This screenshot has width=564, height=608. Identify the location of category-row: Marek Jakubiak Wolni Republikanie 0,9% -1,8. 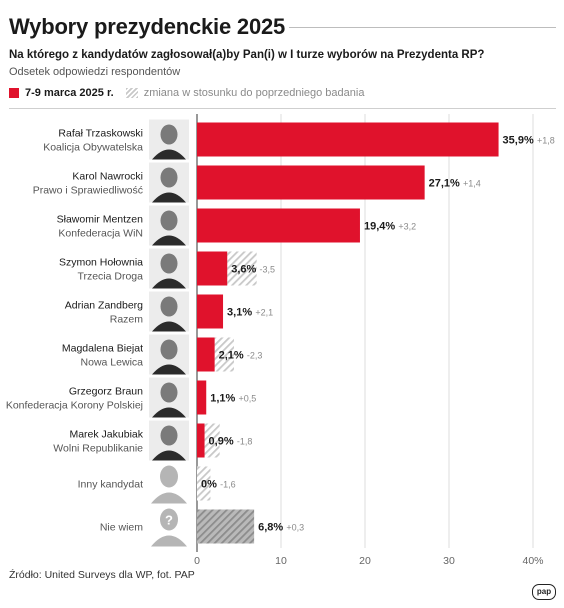
(153, 440).